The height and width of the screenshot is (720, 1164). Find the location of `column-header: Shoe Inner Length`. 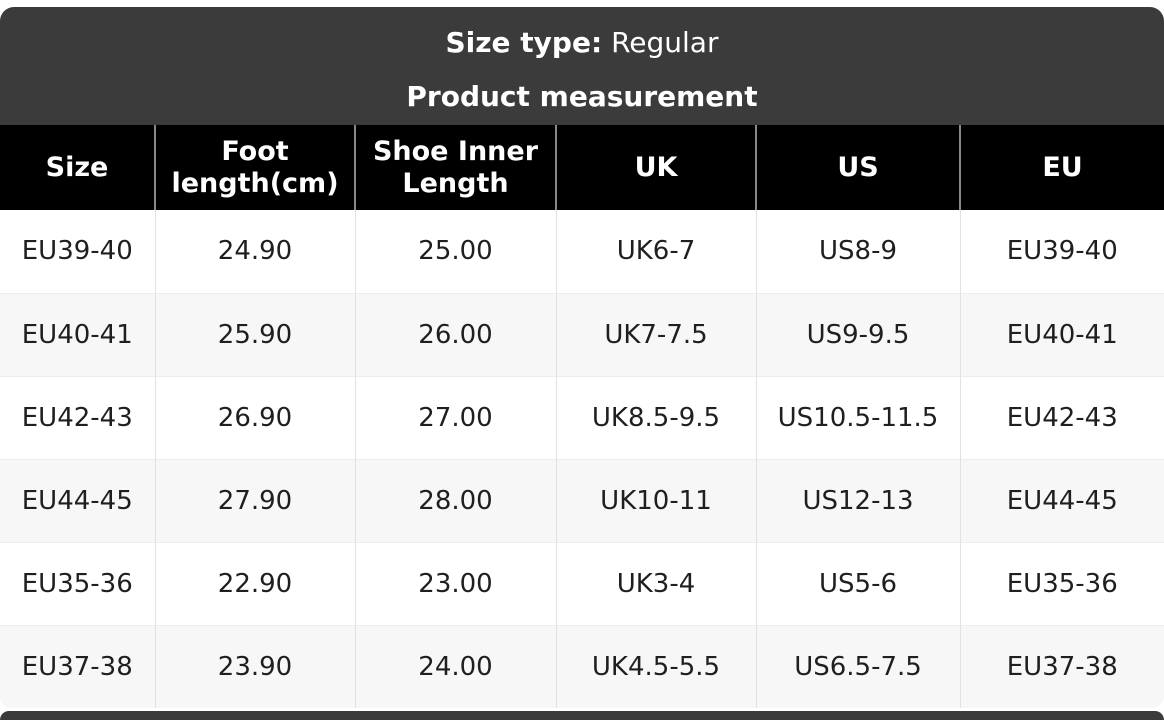

column-header: Shoe Inner Length is located at coordinates (455, 167).